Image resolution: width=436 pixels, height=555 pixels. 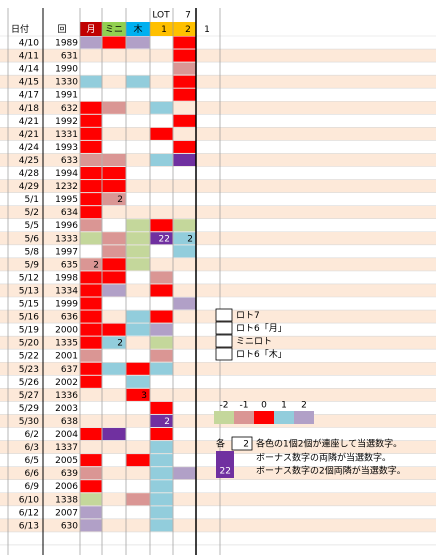 What do you see at coordinates (66, 513) in the screenshot?
I see `round: 2007` at bounding box center [66, 513].